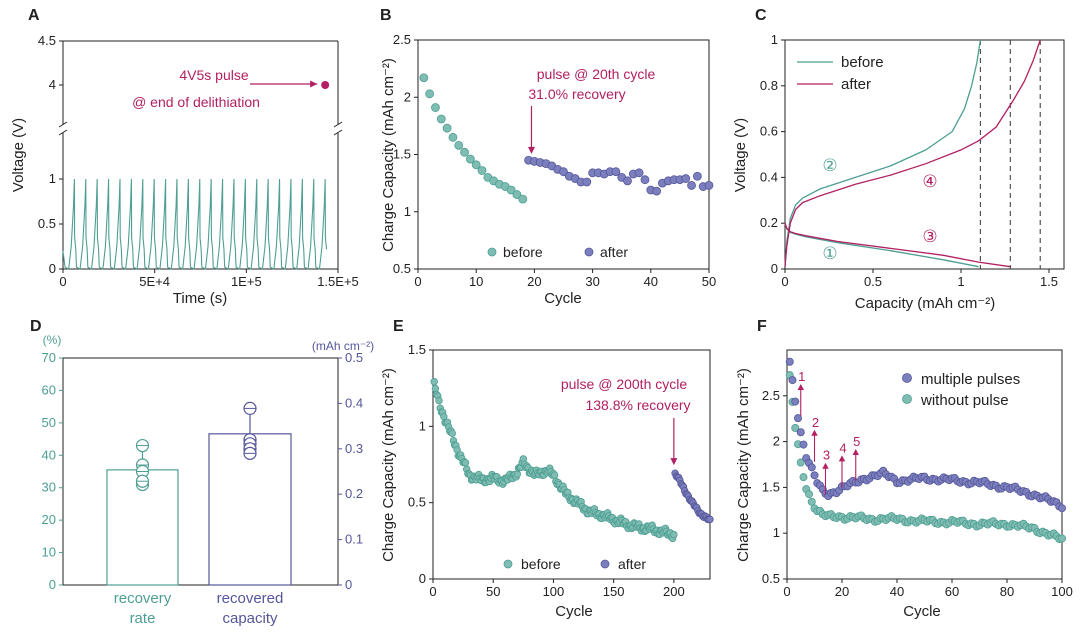 The image size is (1080, 639). I want to click on y-tick-label: 0.4, so click(354, 402).